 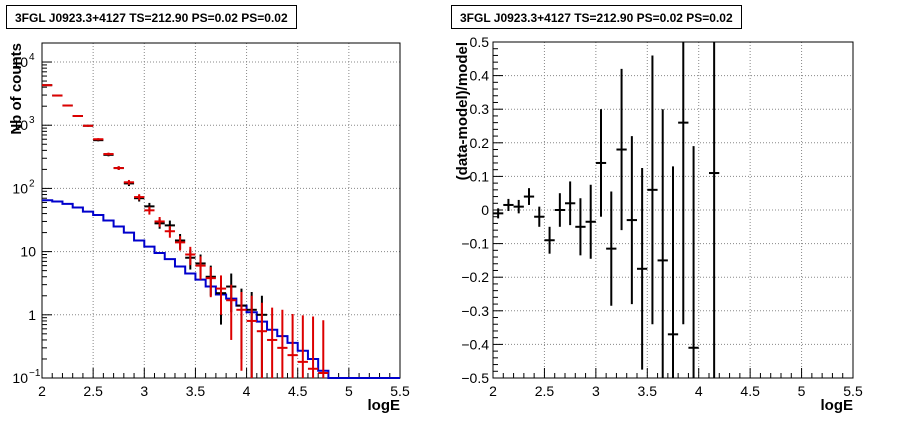 What do you see at coordinates (475, 244) in the screenshot?
I see `y-tick-label: −0.1` at bounding box center [475, 244].